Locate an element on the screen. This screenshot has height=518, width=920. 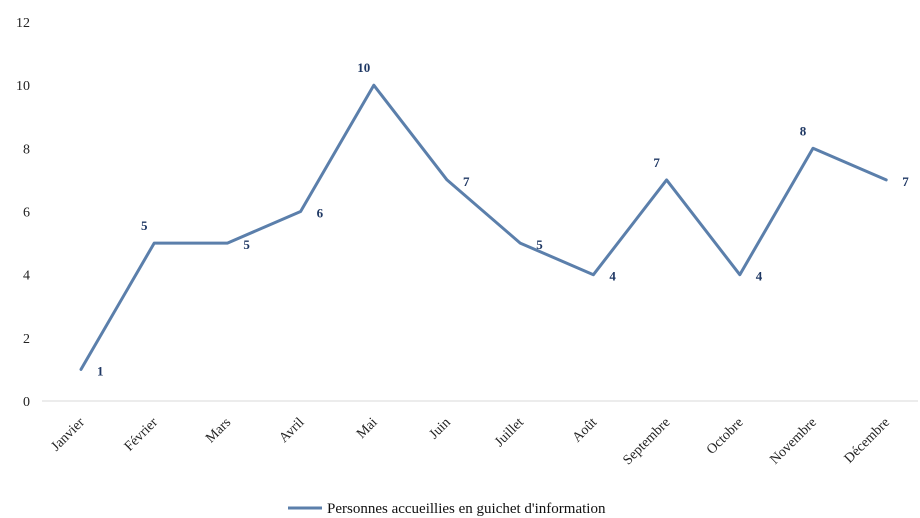
data-label: 1 is located at coordinates (100, 370).